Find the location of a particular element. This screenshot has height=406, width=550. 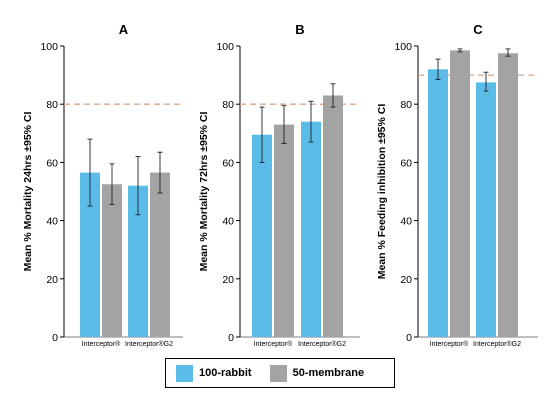

legend-swatch-rabbit is located at coordinates (184, 373).